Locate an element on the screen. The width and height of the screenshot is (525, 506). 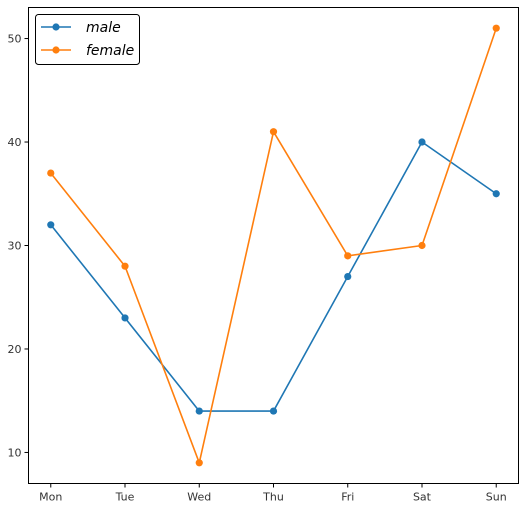
y-axis: 10 20 30 40 50 is located at coordinates (18, 246).